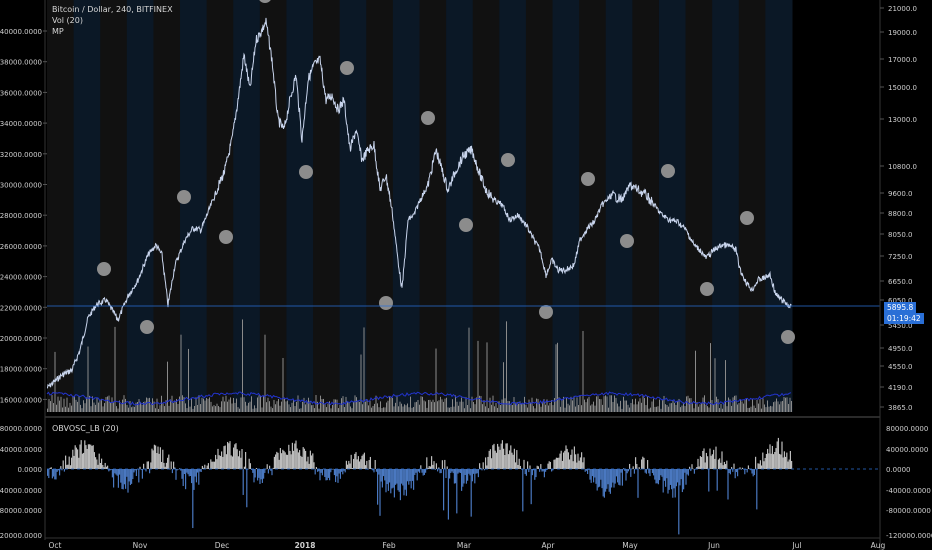 The height and width of the screenshot is (550, 932). Describe the element at coordinates (140, 545) in the screenshot. I see `time-tick: Nov` at that location.